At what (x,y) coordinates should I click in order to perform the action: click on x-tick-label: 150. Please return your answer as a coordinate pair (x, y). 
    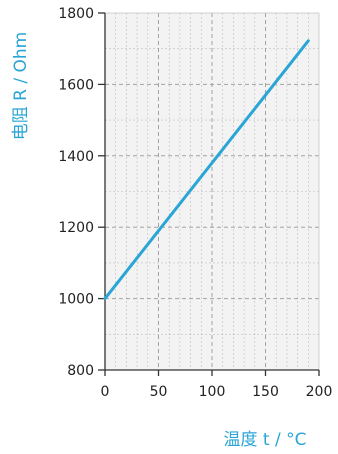
    Looking at the image, I should click on (265, 392).